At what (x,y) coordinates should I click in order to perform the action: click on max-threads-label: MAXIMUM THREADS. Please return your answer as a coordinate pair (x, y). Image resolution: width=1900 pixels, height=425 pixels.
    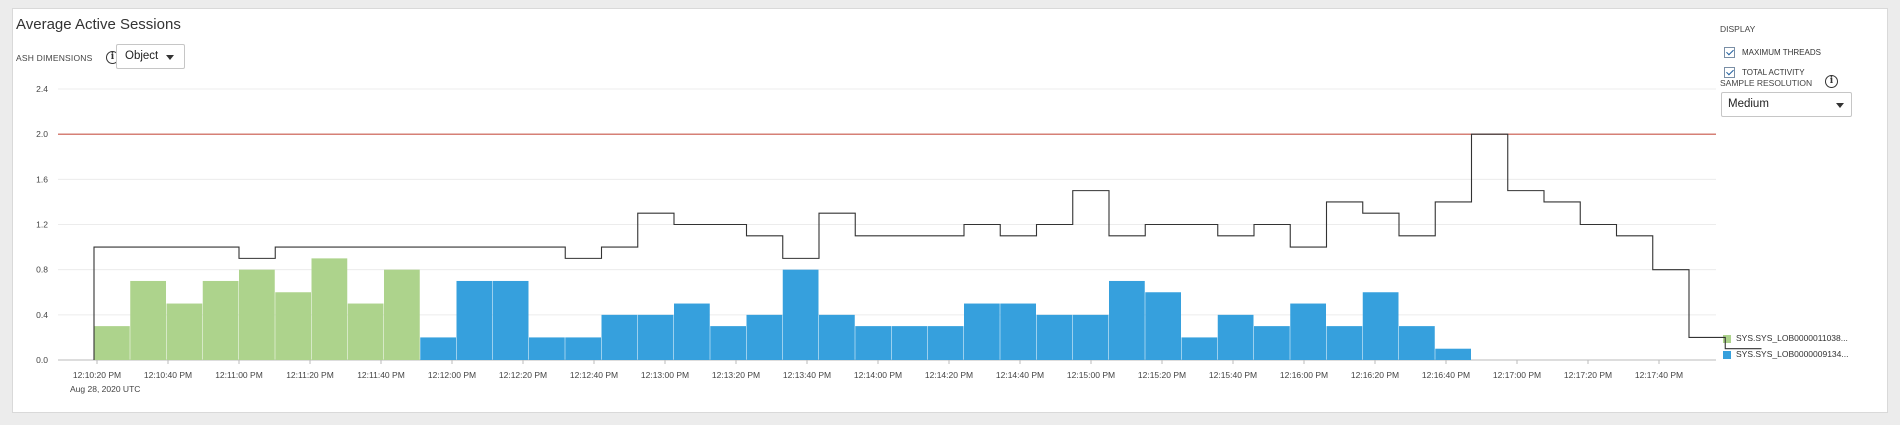
    Looking at the image, I should click on (1781, 52).